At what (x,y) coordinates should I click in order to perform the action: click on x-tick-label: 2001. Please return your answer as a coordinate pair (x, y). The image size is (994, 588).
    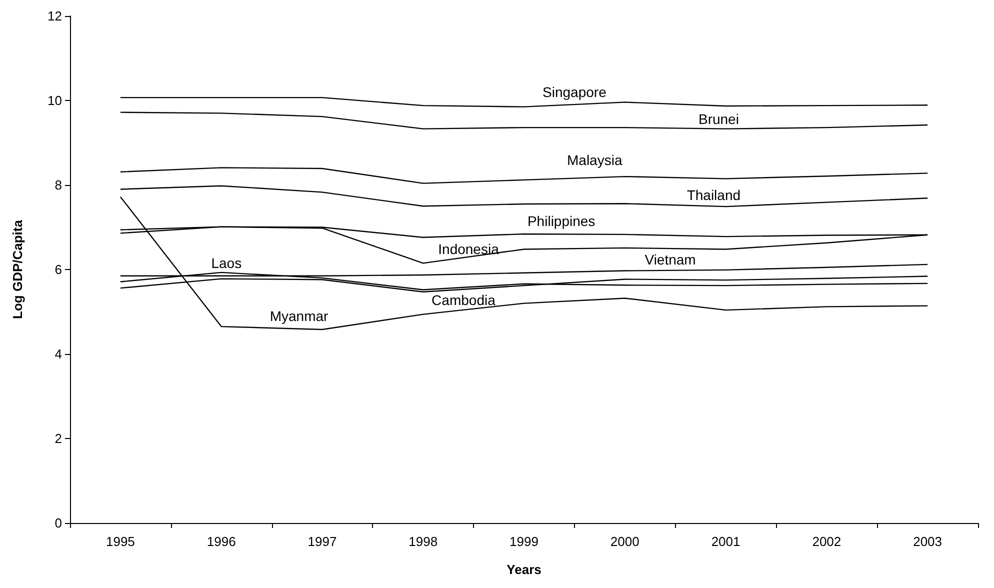
    Looking at the image, I should click on (725, 541).